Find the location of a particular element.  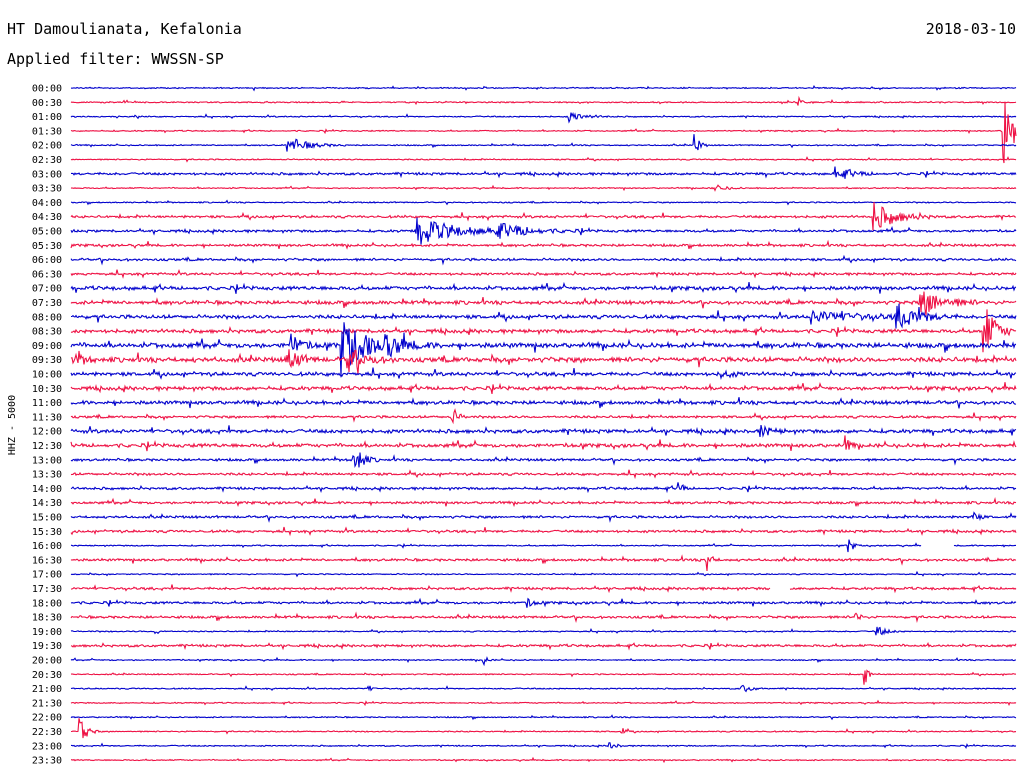

row-time-label: 22:00 is located at coordinates (47, 718).